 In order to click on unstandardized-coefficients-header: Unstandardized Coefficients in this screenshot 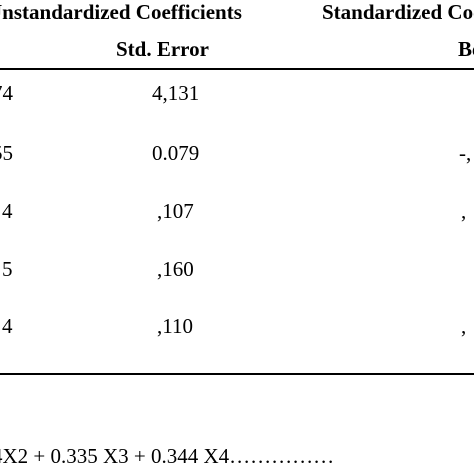, I will do `click(121, 12)`.